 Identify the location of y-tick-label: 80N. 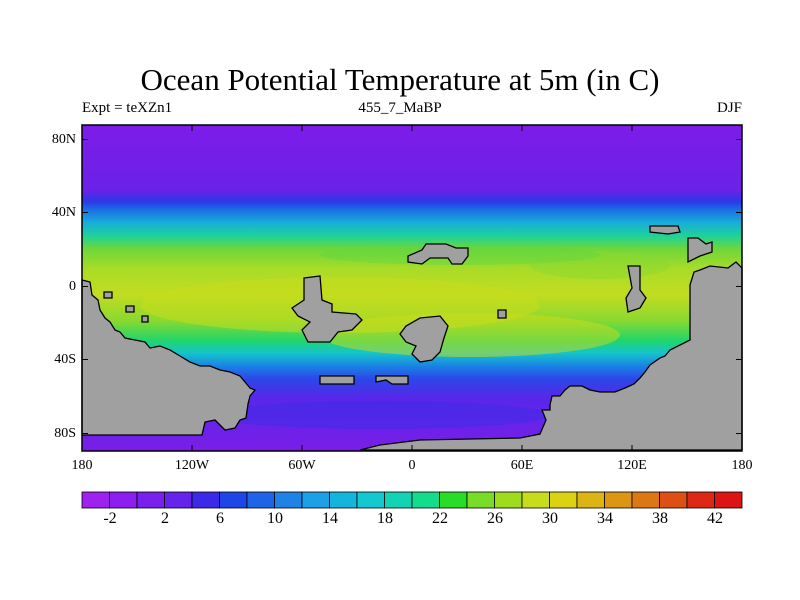
(63, 139).